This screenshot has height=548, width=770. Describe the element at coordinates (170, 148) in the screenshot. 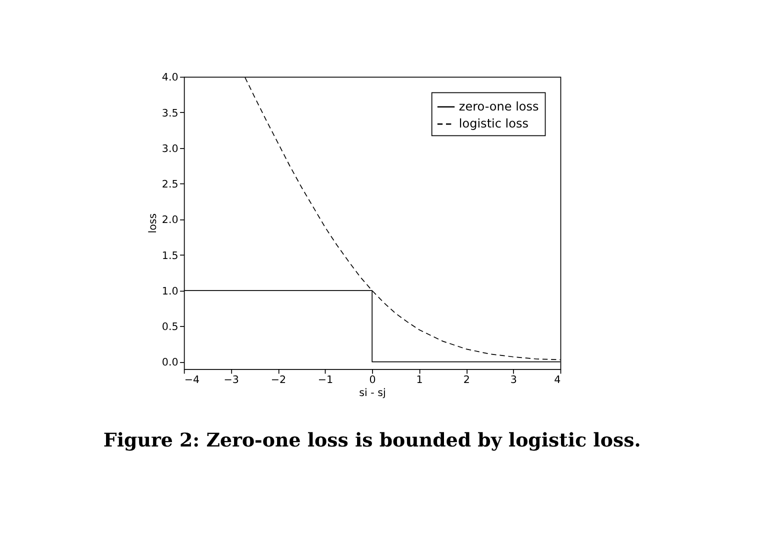

I see `y-tick-label: 3.0` at that location.